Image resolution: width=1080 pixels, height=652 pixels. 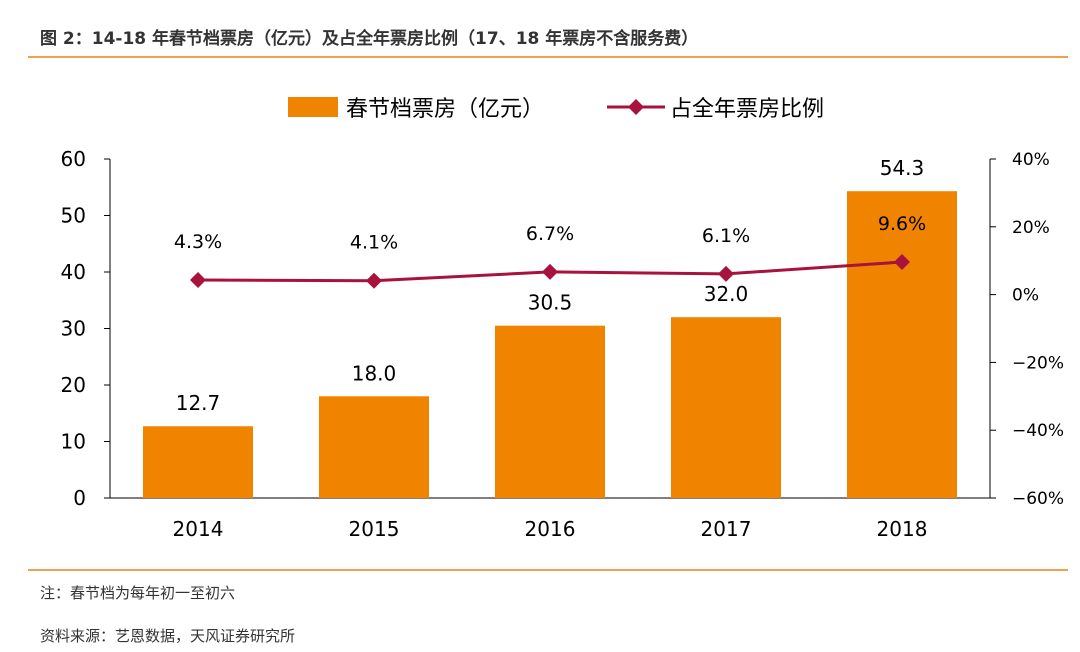 I want to click on right-tick-label: −20%, so click(x=1038, y=363).